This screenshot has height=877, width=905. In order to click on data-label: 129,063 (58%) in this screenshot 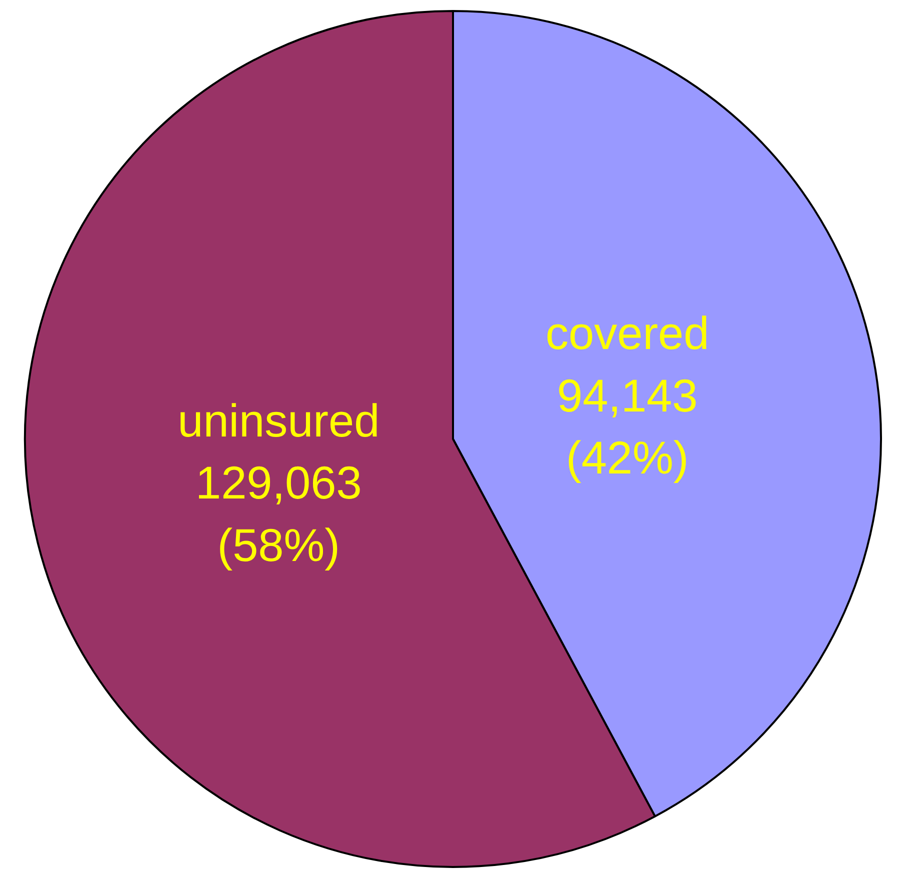, I will do `click(279, 514)`.